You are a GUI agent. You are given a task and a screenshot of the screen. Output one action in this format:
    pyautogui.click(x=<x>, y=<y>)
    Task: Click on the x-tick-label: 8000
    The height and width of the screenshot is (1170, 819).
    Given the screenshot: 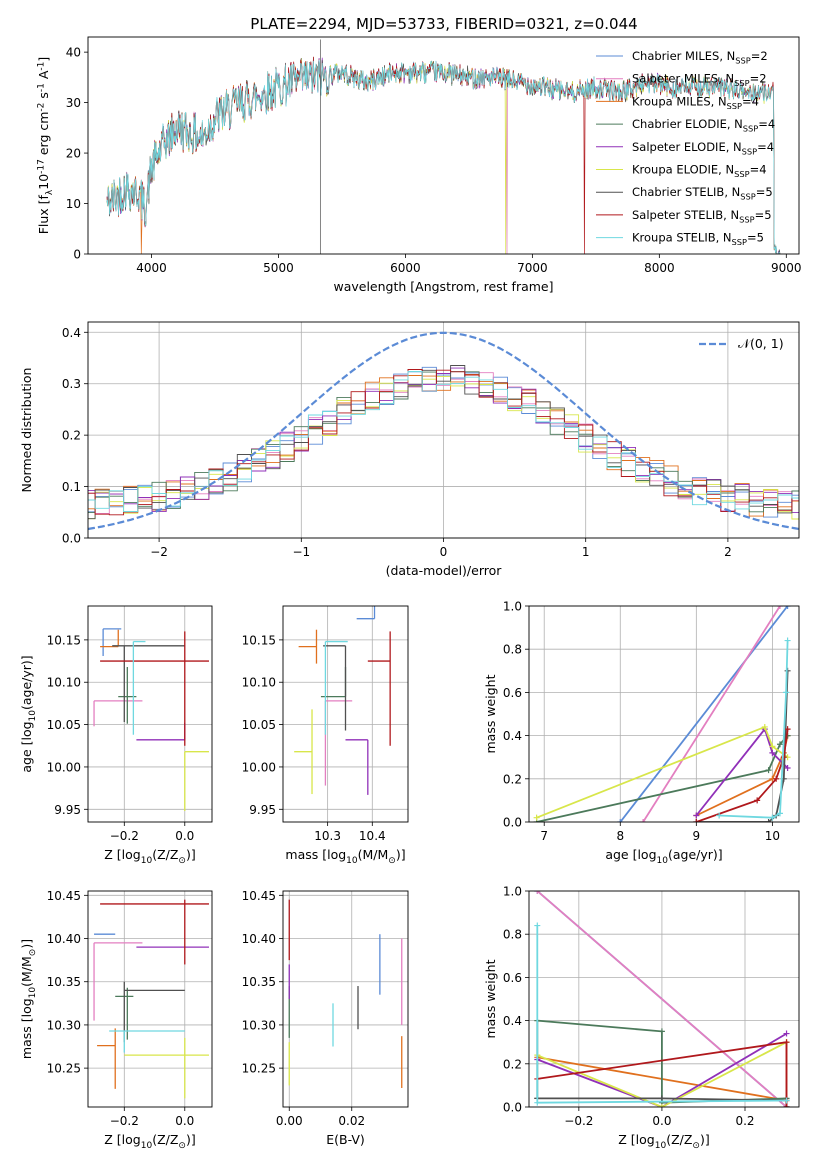 What is the action you would take?
    pyautogui.click(x=659, y=268)
    